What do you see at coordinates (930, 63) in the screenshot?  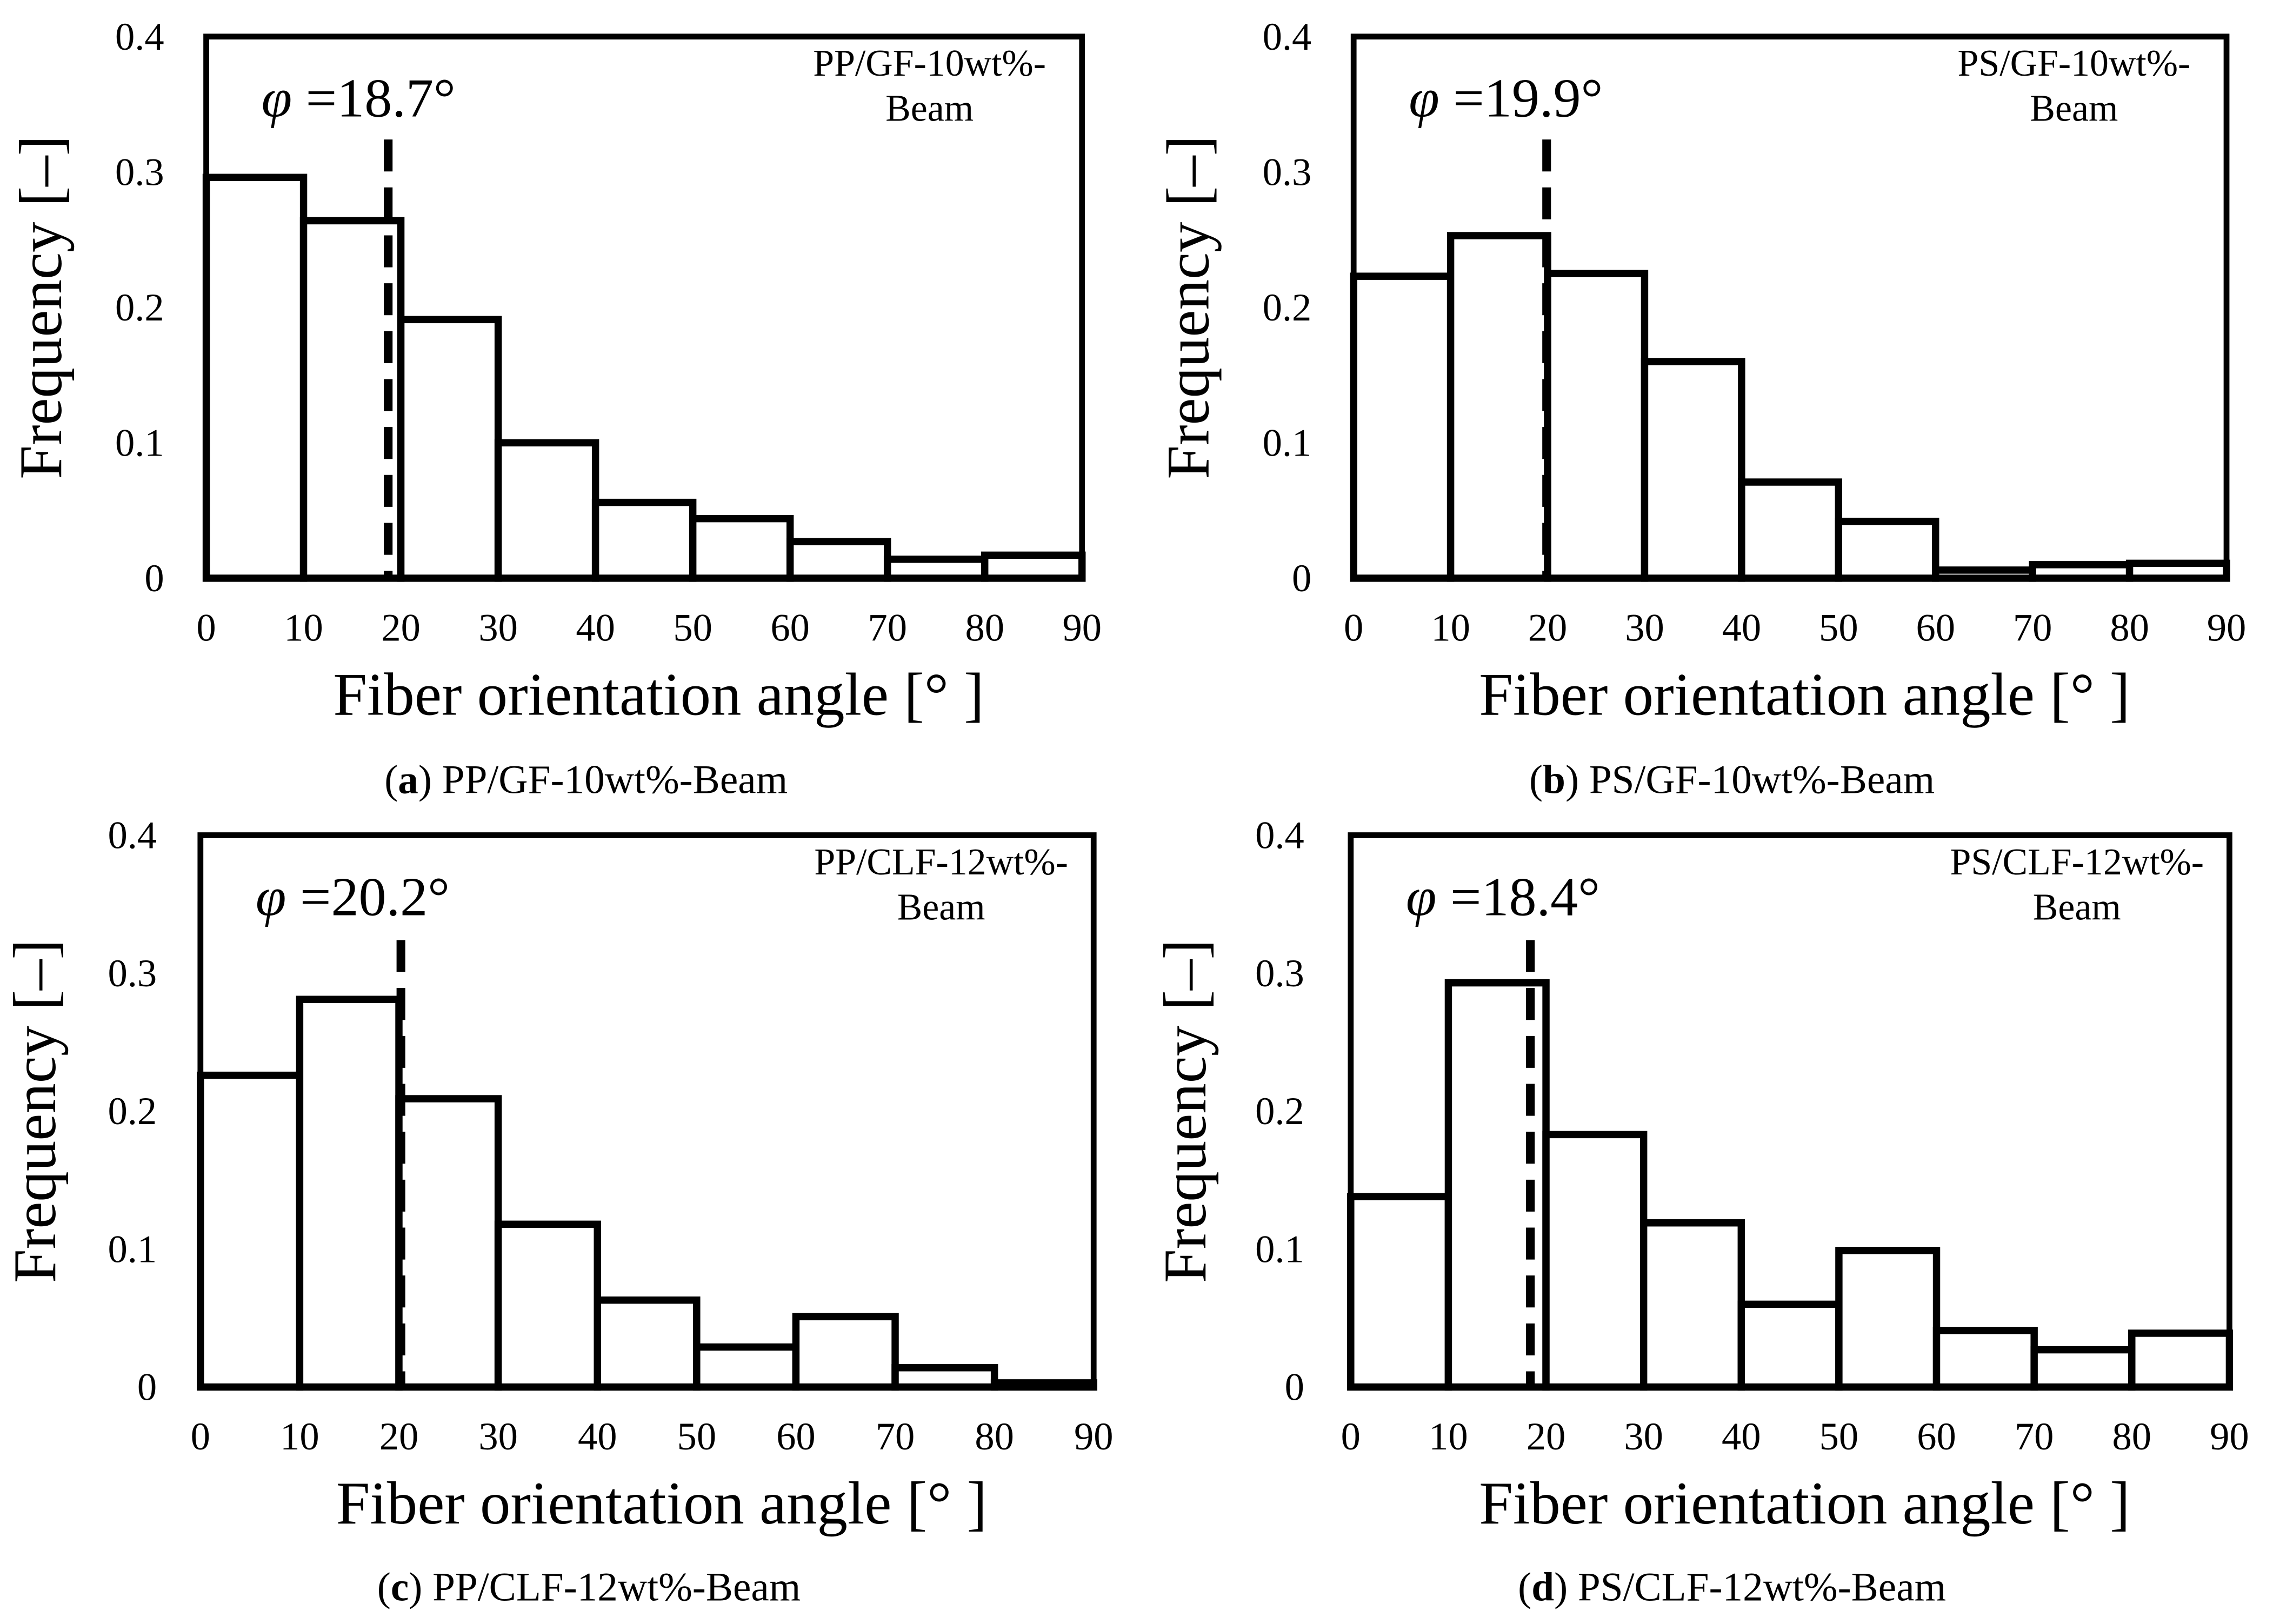 I see `sample-annotation: PP/GF-10wt%-` at bounding box center [930, 63].